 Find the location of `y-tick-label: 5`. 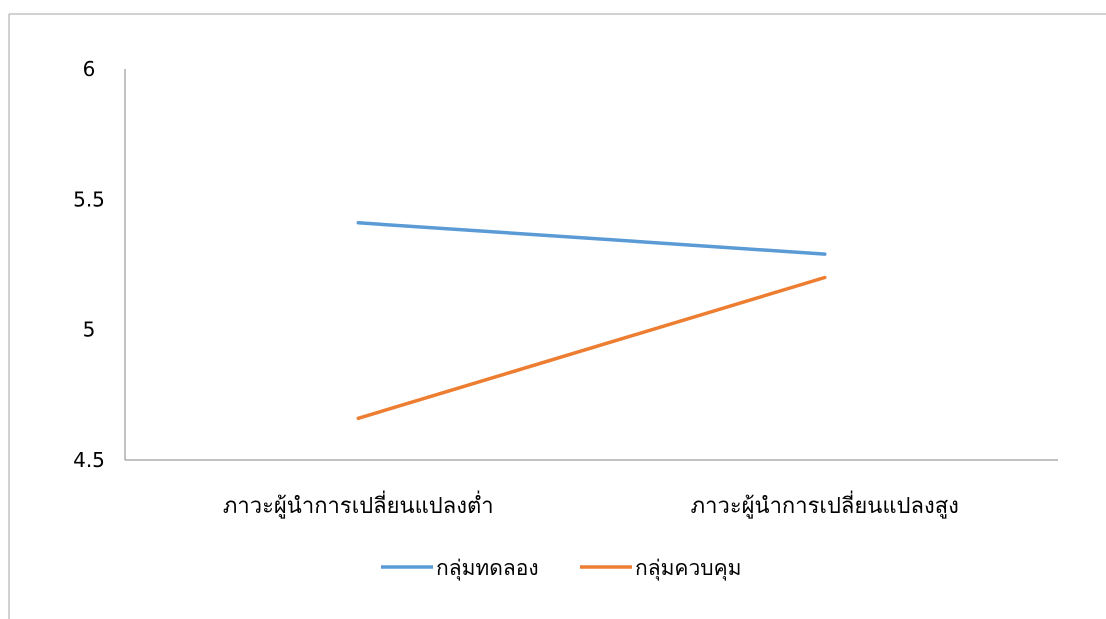

y-tick-label: 5 is located at coordinates (89, 330).